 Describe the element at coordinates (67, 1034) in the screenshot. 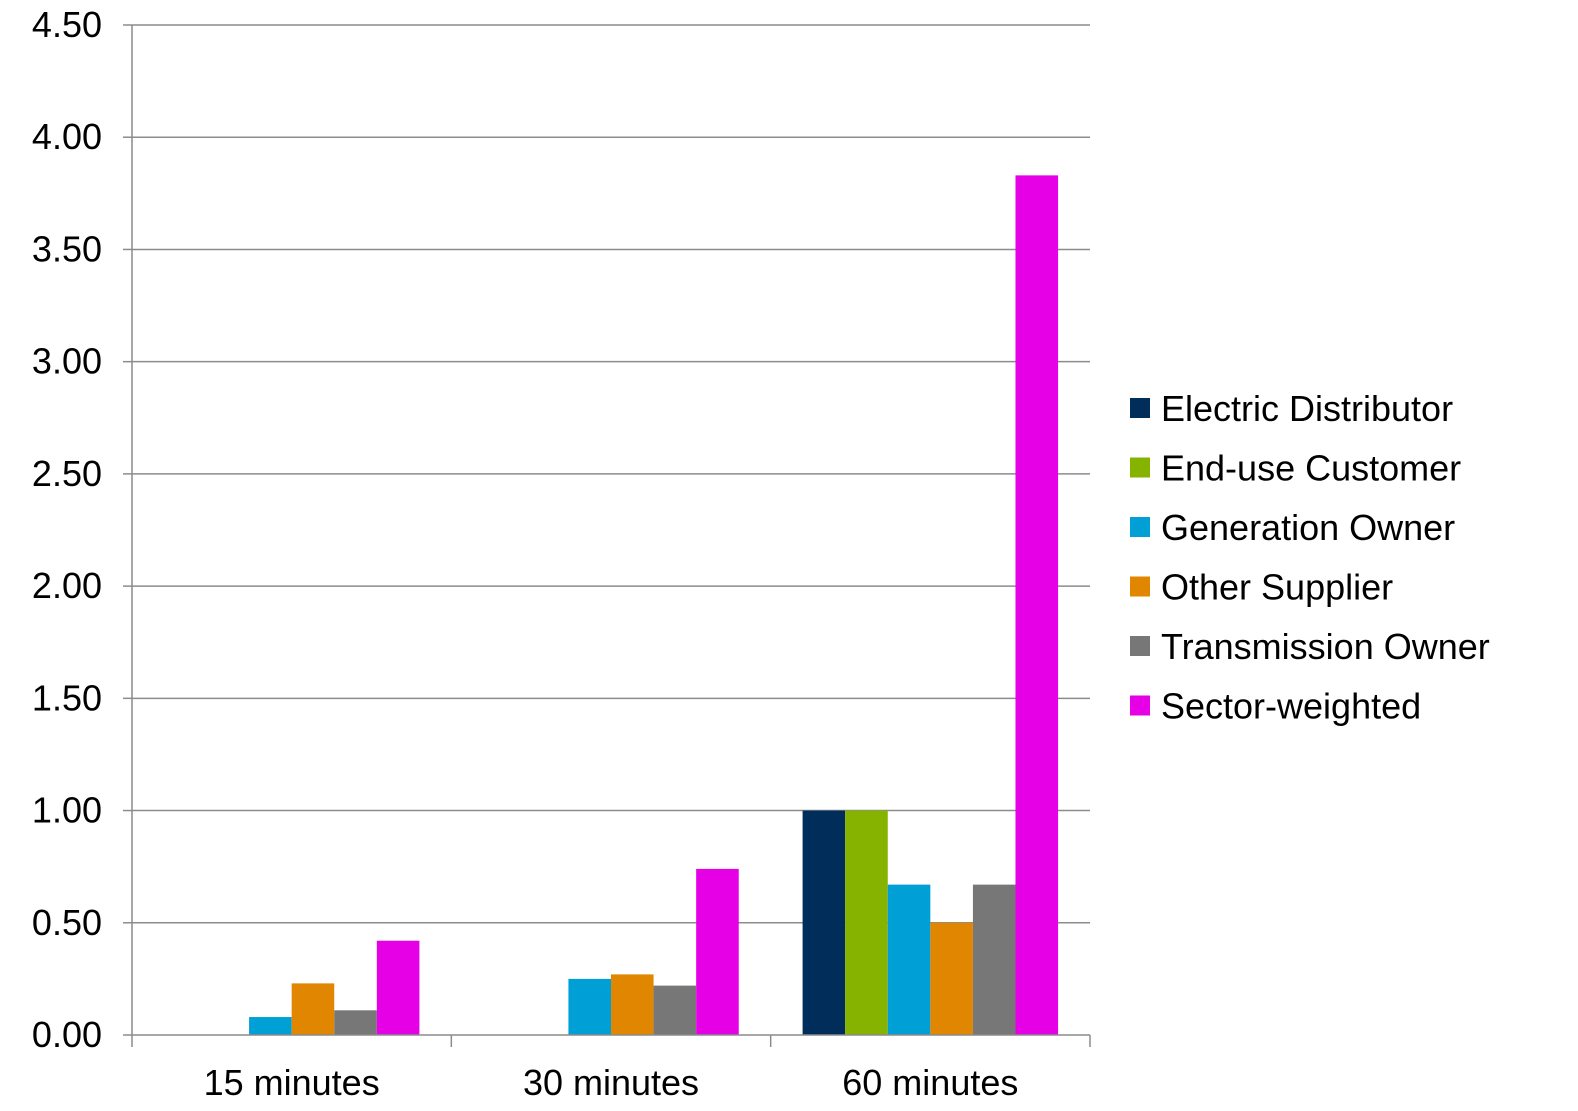

I see `y-tick-label: 0.00` at that location.